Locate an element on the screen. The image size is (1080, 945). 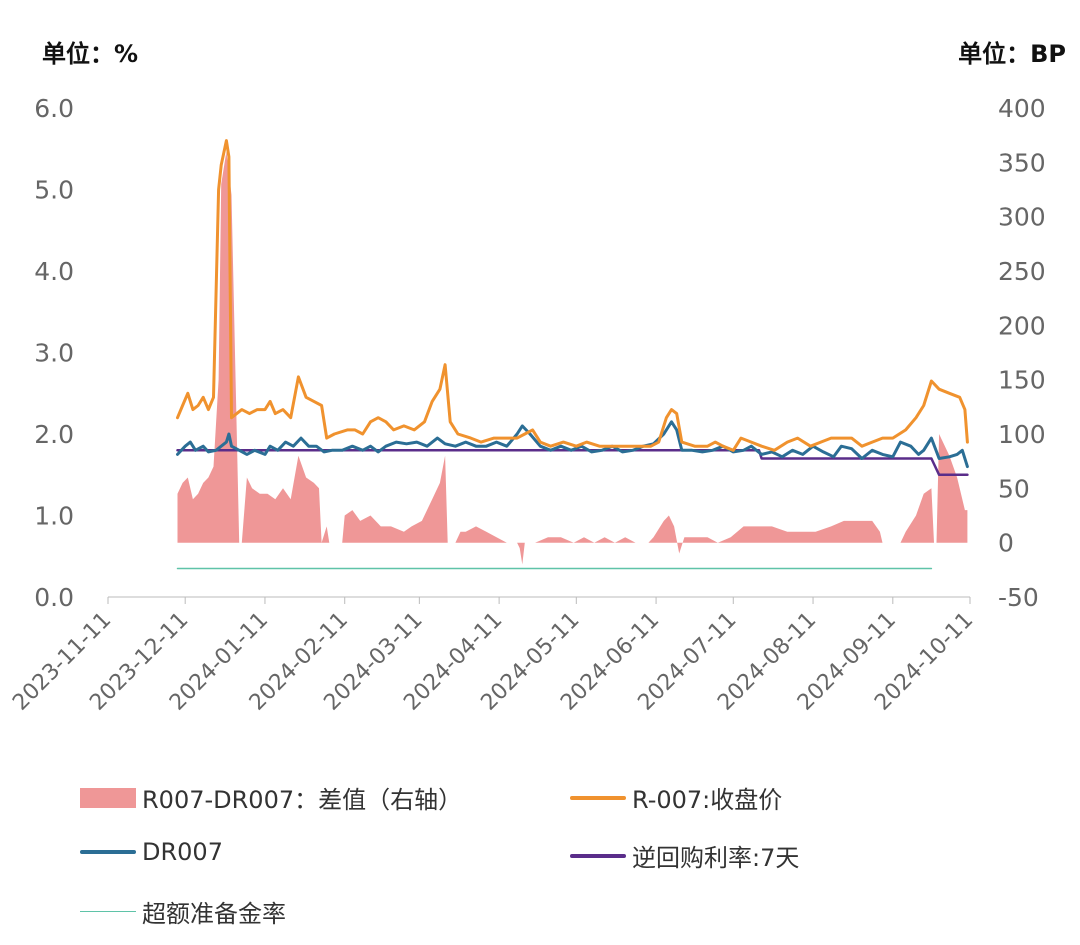
legend-item-reverse-repo: 逆回购利率:7天 is located at coordinates (684, 855).